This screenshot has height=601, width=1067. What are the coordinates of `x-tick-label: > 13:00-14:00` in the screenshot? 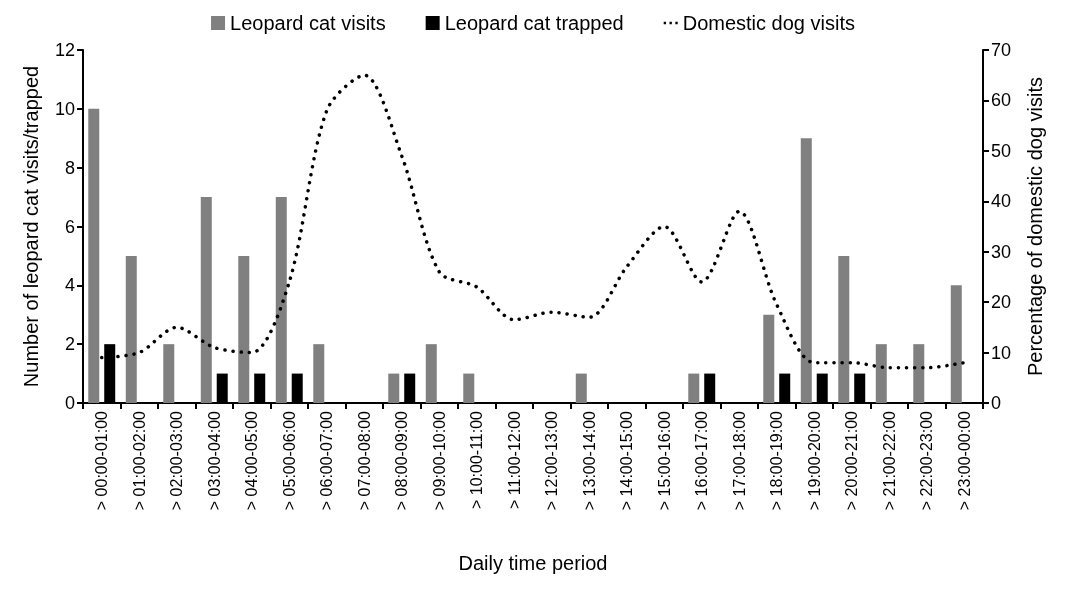 It's located at (589, 460).